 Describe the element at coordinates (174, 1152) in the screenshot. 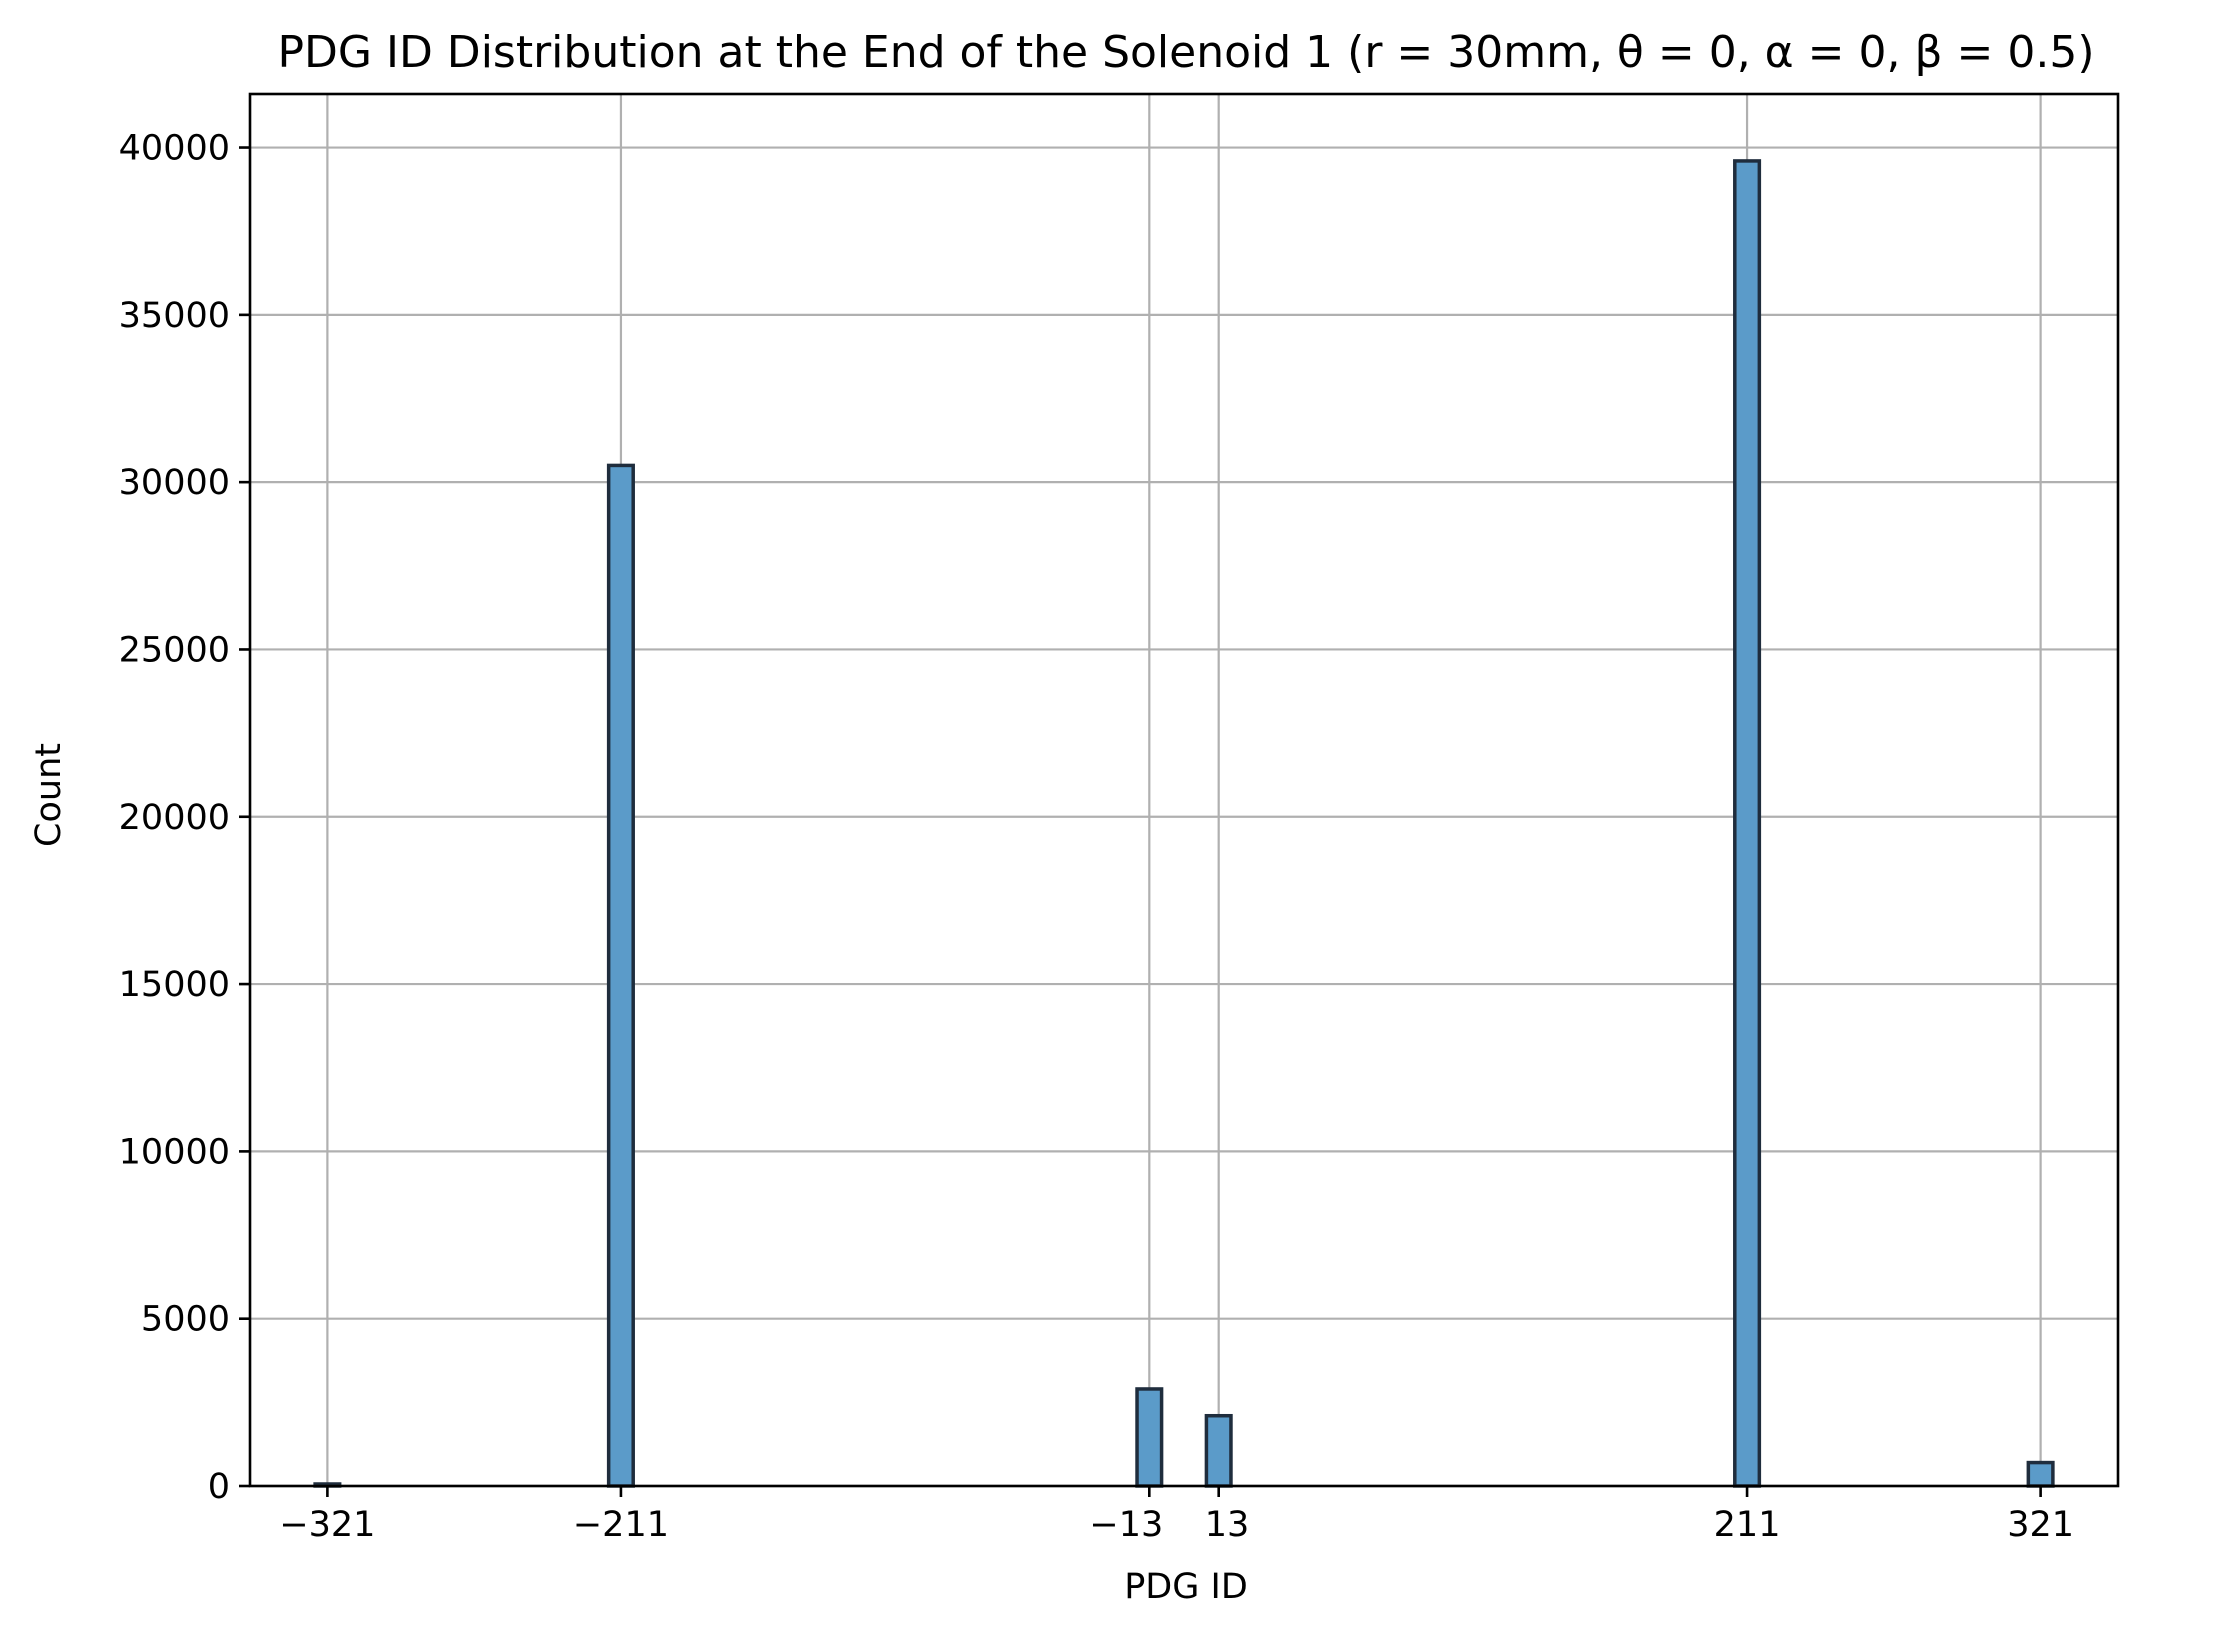

I see `y-tick-label: 10000` at that location.